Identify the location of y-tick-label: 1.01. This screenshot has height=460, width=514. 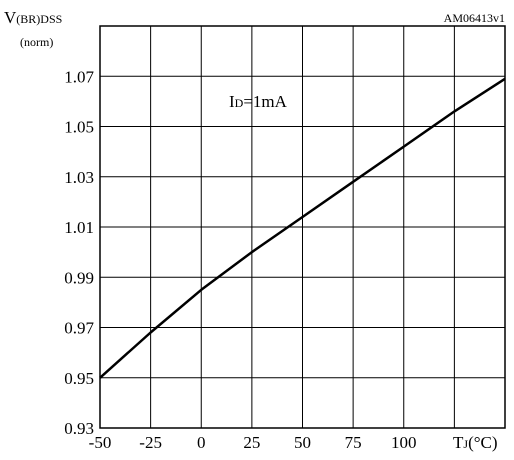
(79, 227).